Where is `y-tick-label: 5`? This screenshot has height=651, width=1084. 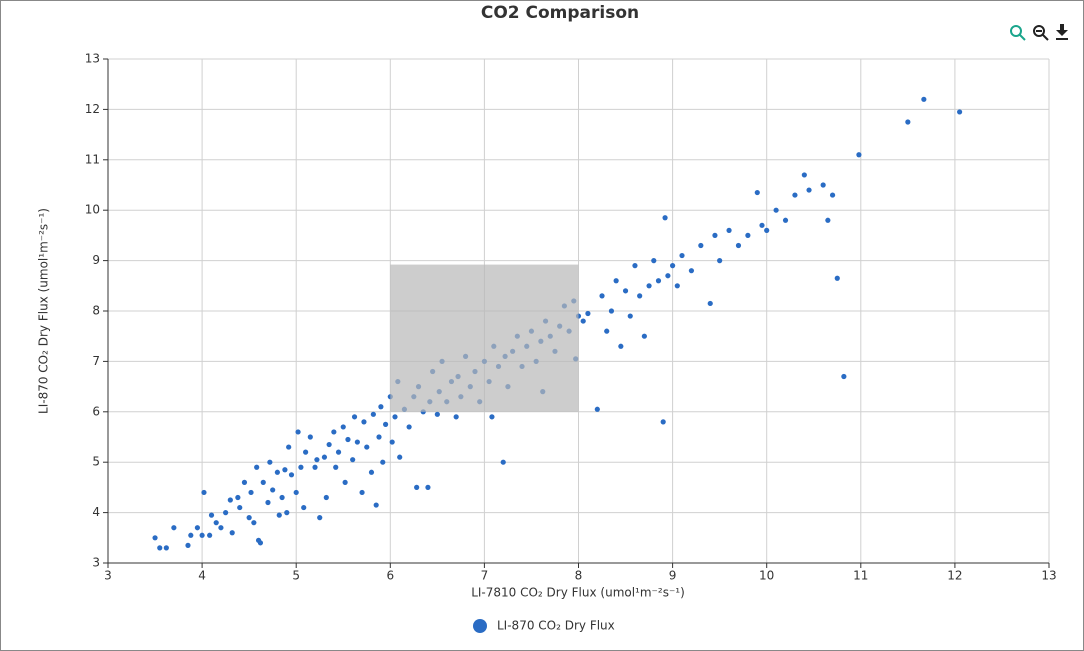 y-tick-label: 5 is located at coordinates (96, 462).